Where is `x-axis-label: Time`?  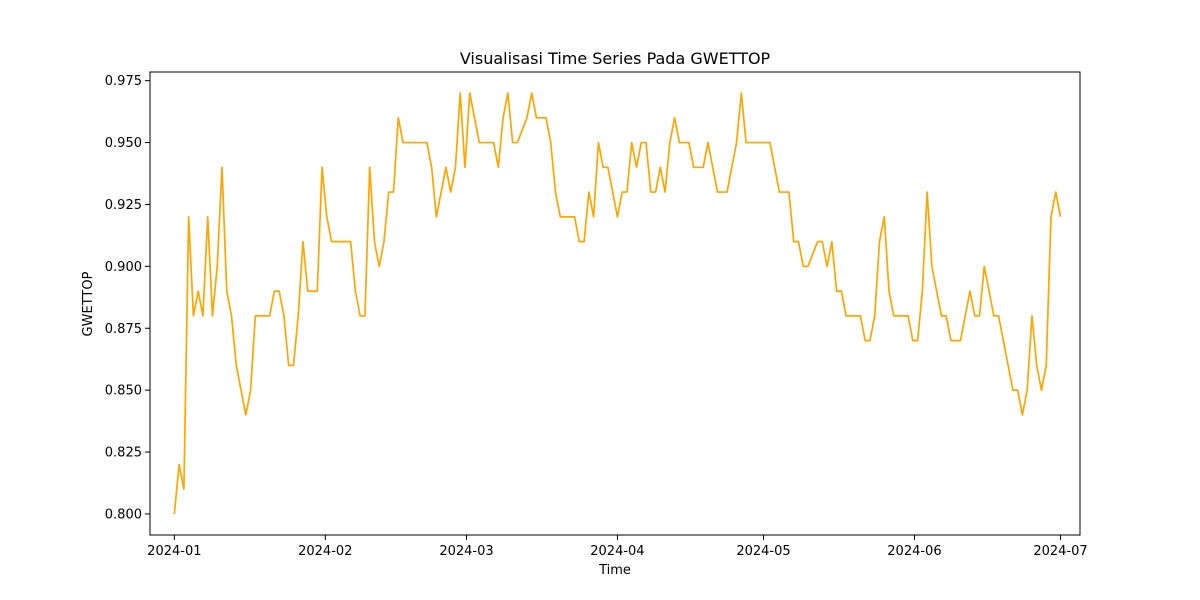 x-axis-label: Time is located at coordinates (614, 570).